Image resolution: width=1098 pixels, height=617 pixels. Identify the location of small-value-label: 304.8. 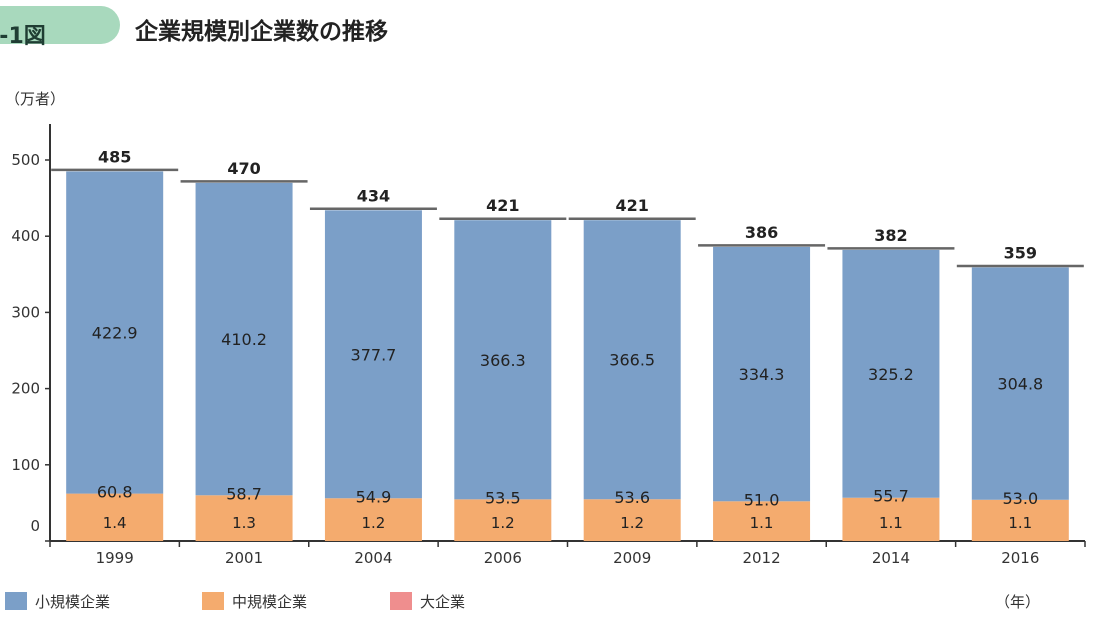
(1020, 384).